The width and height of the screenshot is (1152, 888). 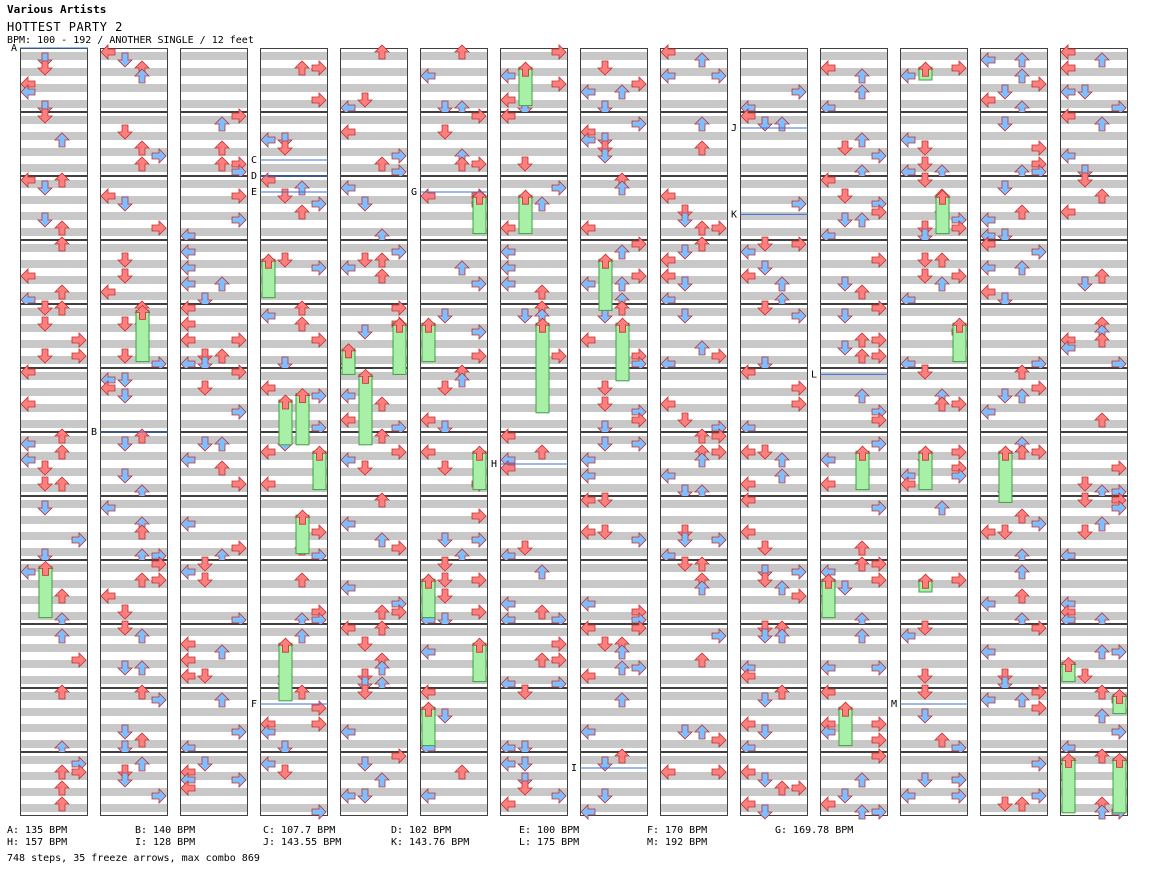 I want to click on bpm-marker-label: L, so click(x=814, y=374).